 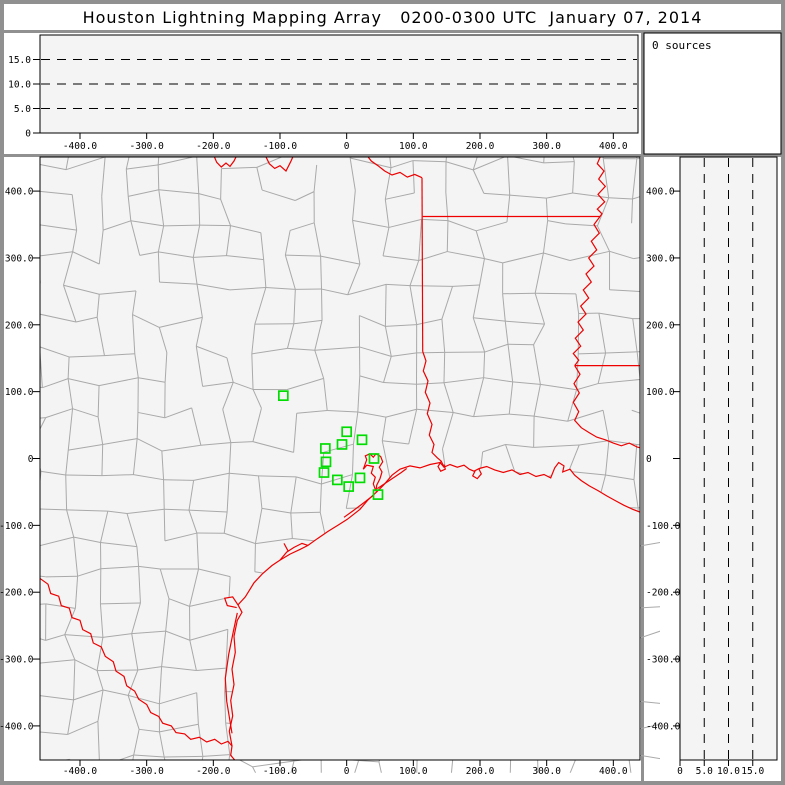 I want to click on ew-x-tick-label: -200.0, so click(x=213, y=146).